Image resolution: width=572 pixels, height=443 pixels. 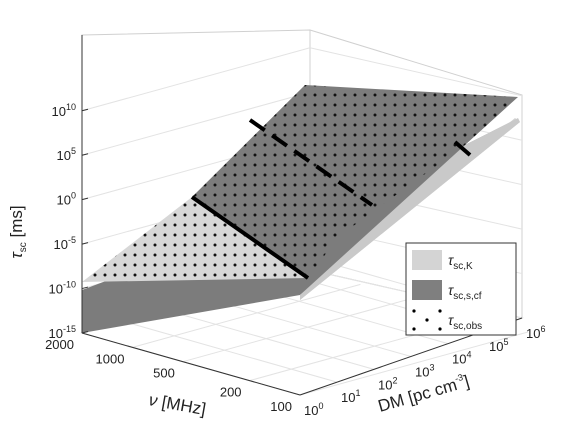 What do you see at coordinates (461, 358) in the screenshot?
I see `y-tick-label: 10⁴` at bounding box center [461, 358].